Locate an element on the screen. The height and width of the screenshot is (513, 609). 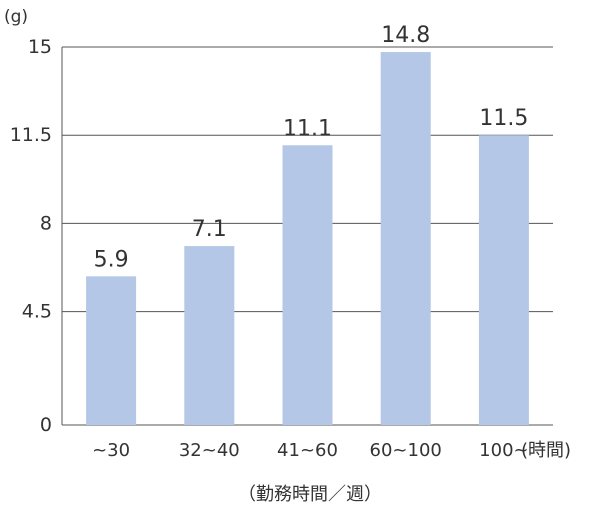
data-label: 11.1 is located at coordinates (307, 128).